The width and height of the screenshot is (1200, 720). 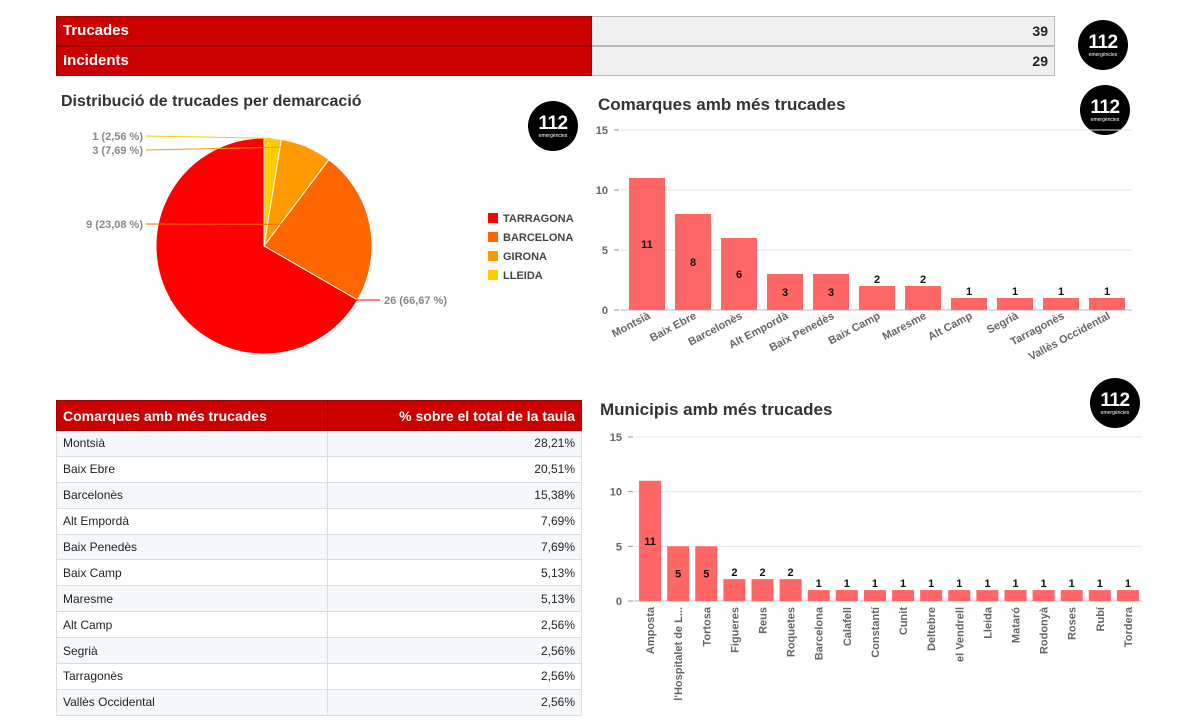 I want to click on x-tick-label: Alt Camp, so click(x=950, y=326).